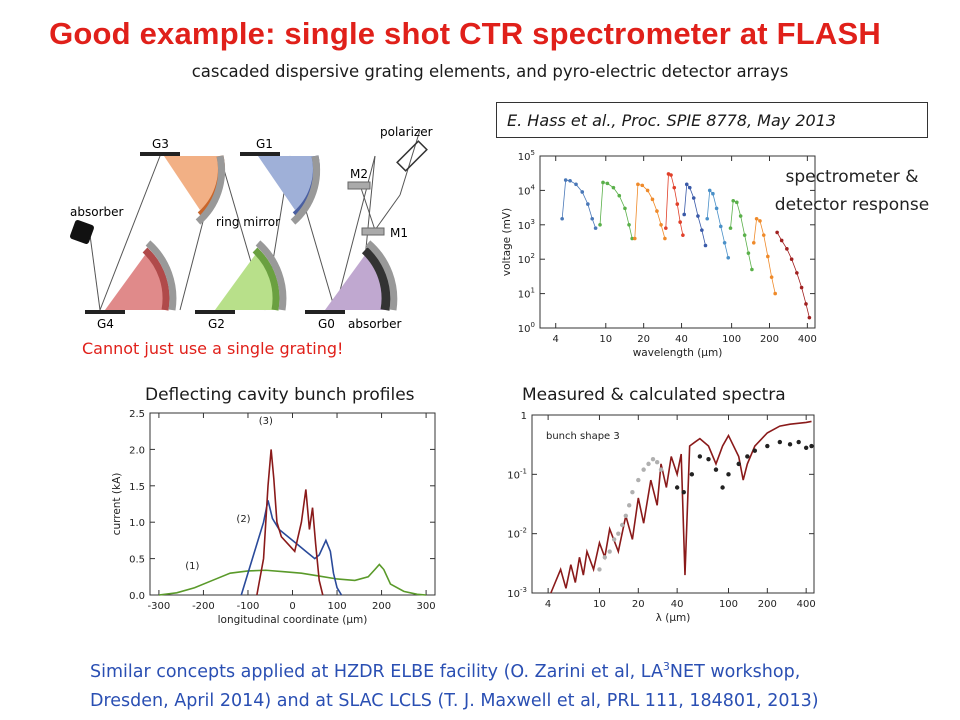 The width and height of the screenshot is (960, 720). Describe the element at coordinates (678, 353) in the screenshot. I see `x-axis-label: wavelength (µm)` at that location.